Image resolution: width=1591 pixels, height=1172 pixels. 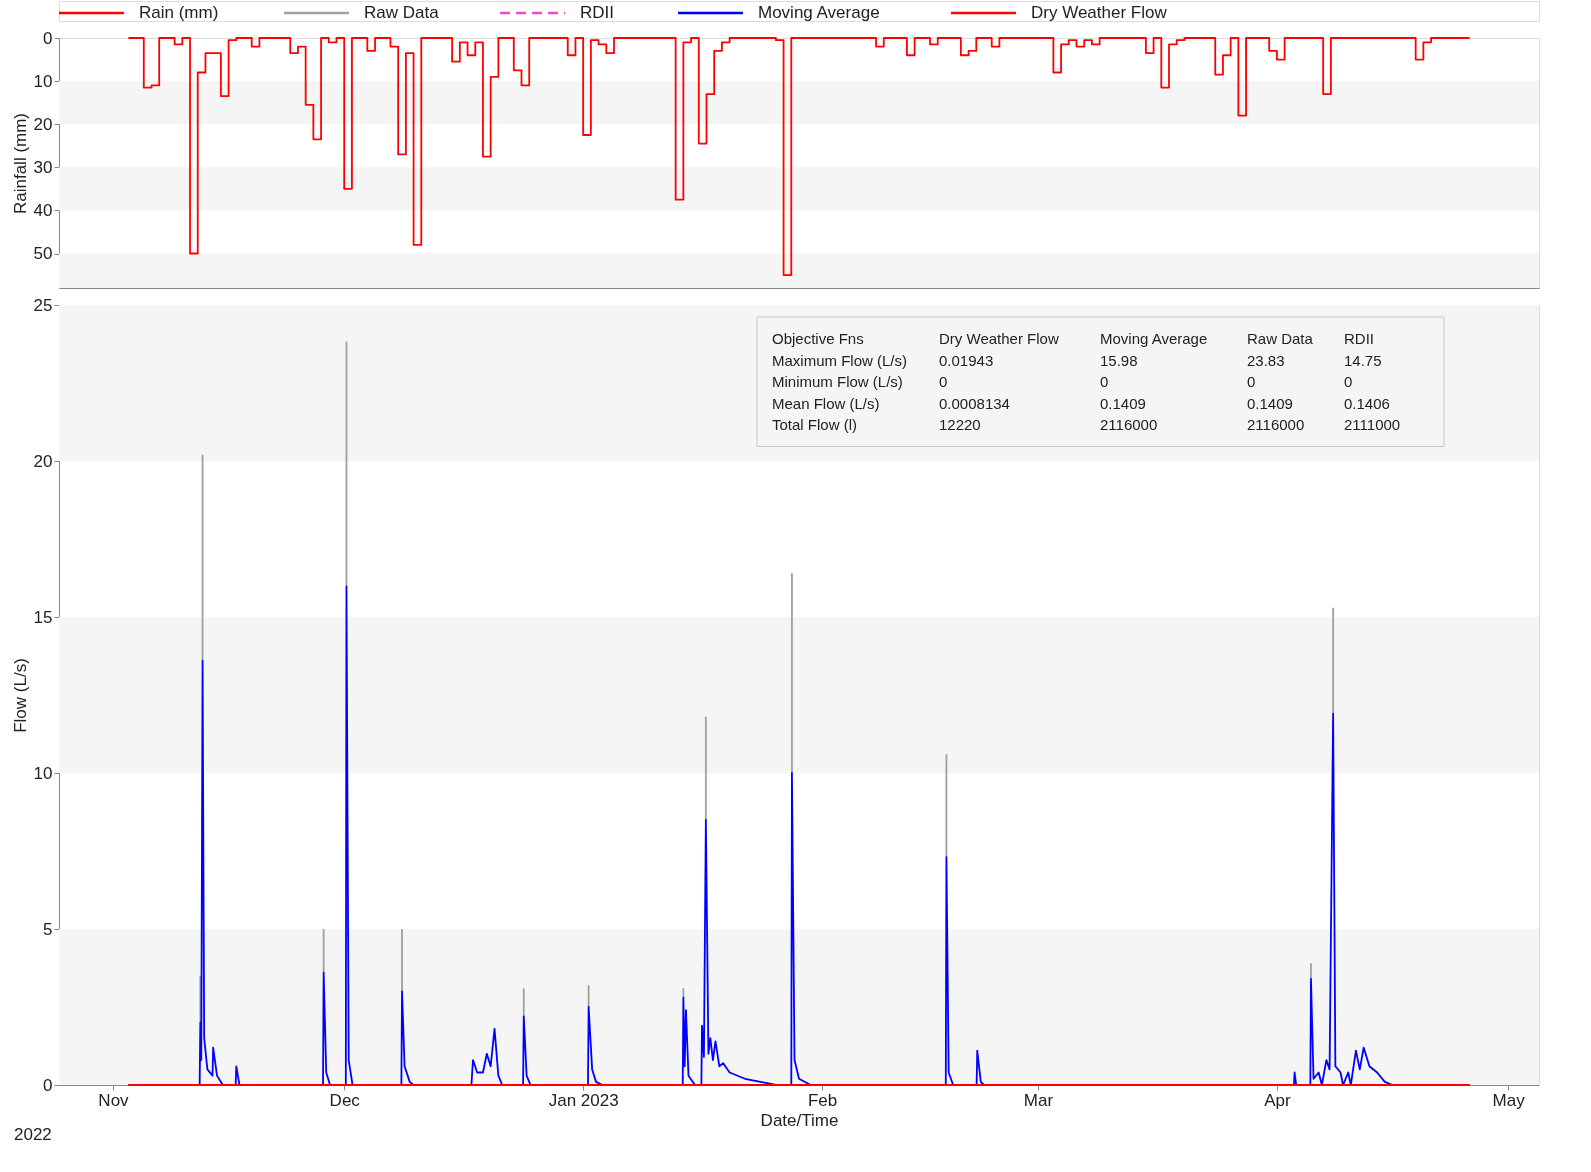 What do you see at coordinates (583, 1100) in the screenshot?
I see `x-tick-label: Jan 2023` at bounding box center [583, 1100].